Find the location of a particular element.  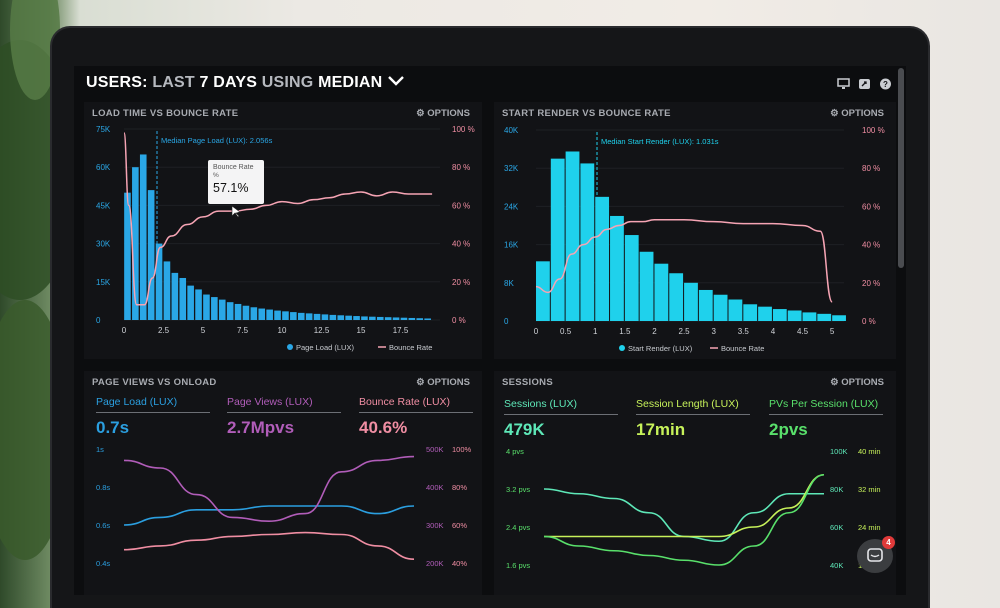

mouse-cursor-icon is located at coordinates (236, 211).